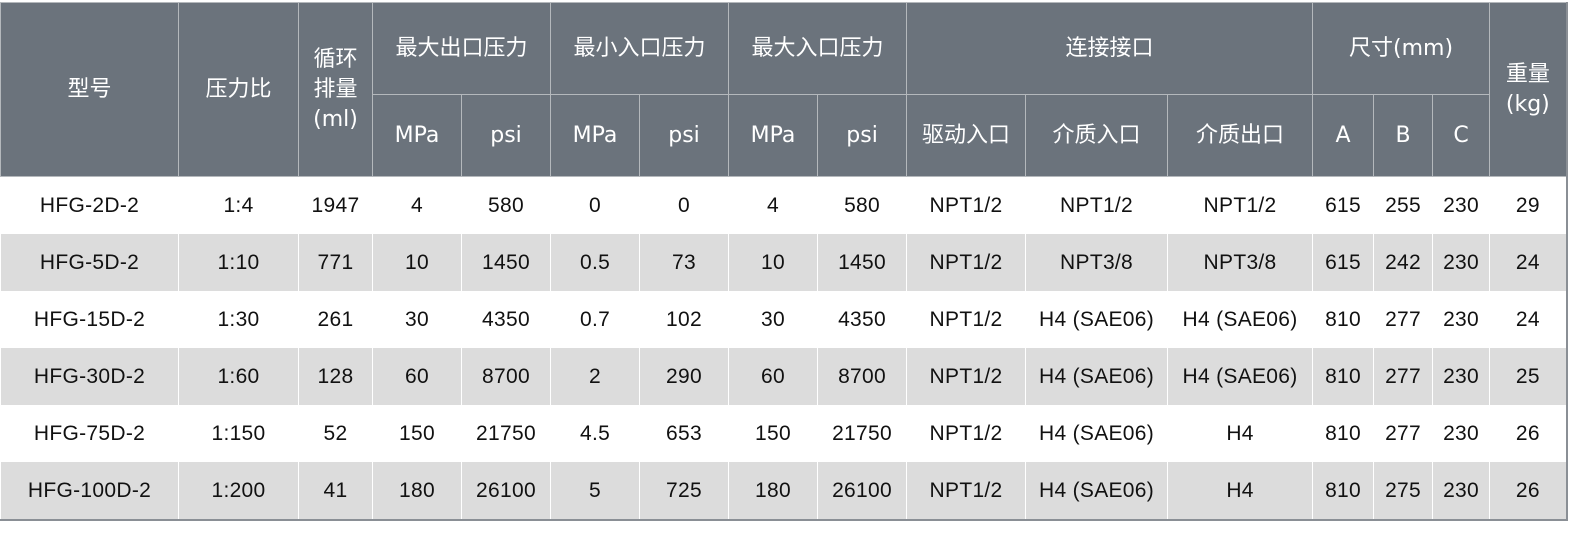 The height and width of the screenshot is (536, 1583). What do you see at coordinates (506, 491) in the screenshot?
I see `table-cell: 26100` at bounding box center [506, 491].